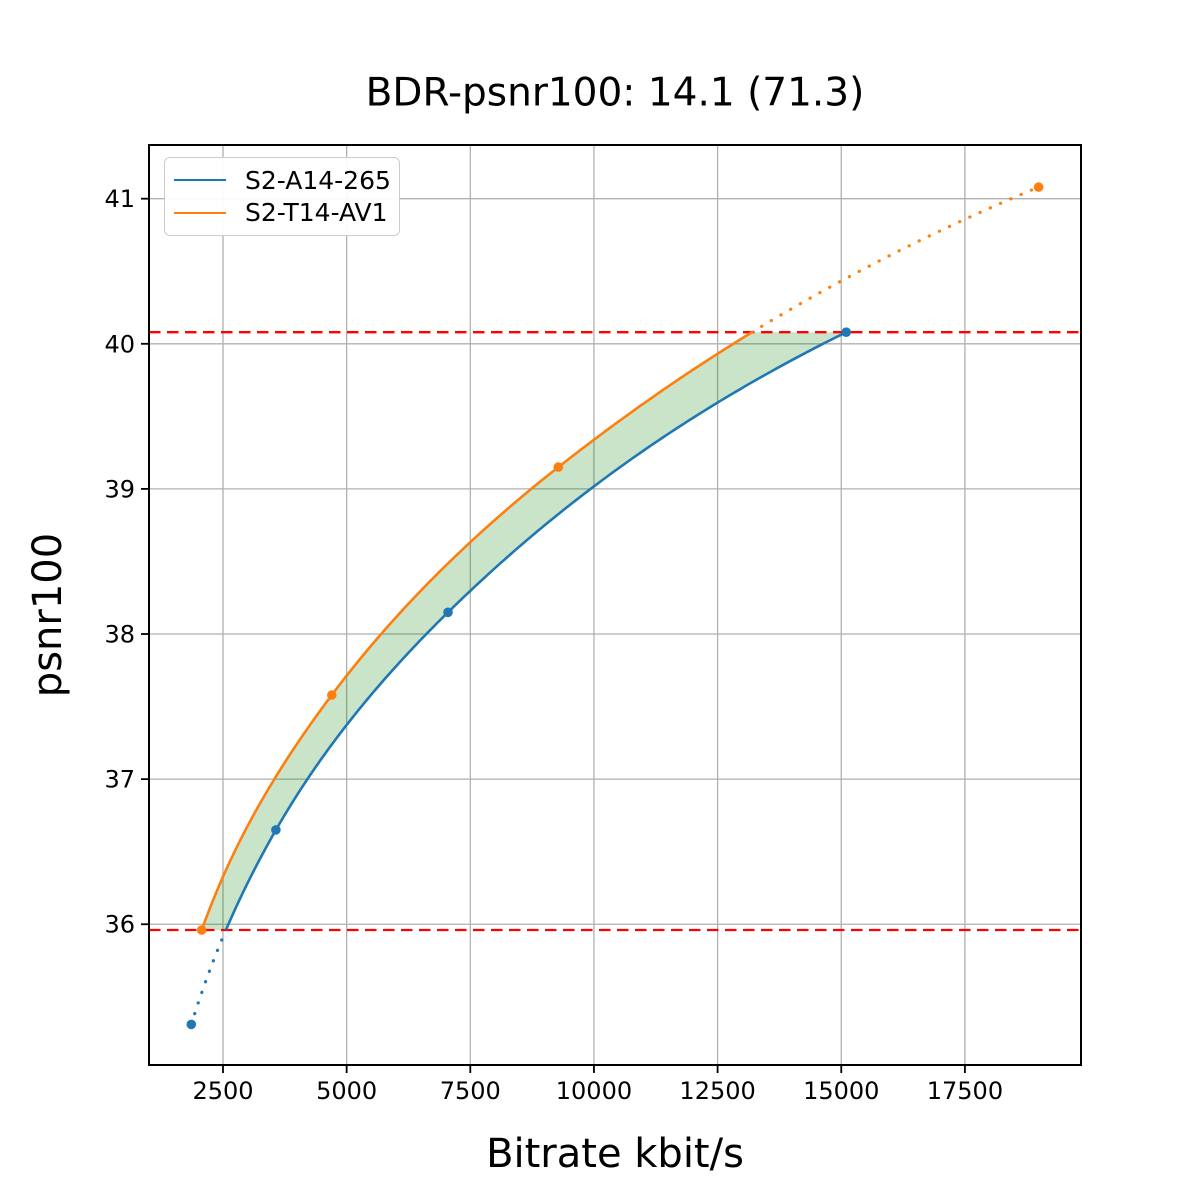  Describe the element at coordinates (282, 196) in the screenshot. I see `legend: S2-A14-265 S2-T14-AV1` at that location.